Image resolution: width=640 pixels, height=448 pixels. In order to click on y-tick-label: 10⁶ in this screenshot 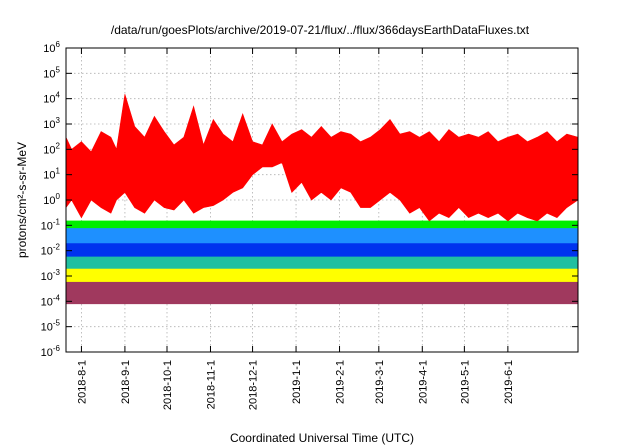, I will do `click(51, 47)`.